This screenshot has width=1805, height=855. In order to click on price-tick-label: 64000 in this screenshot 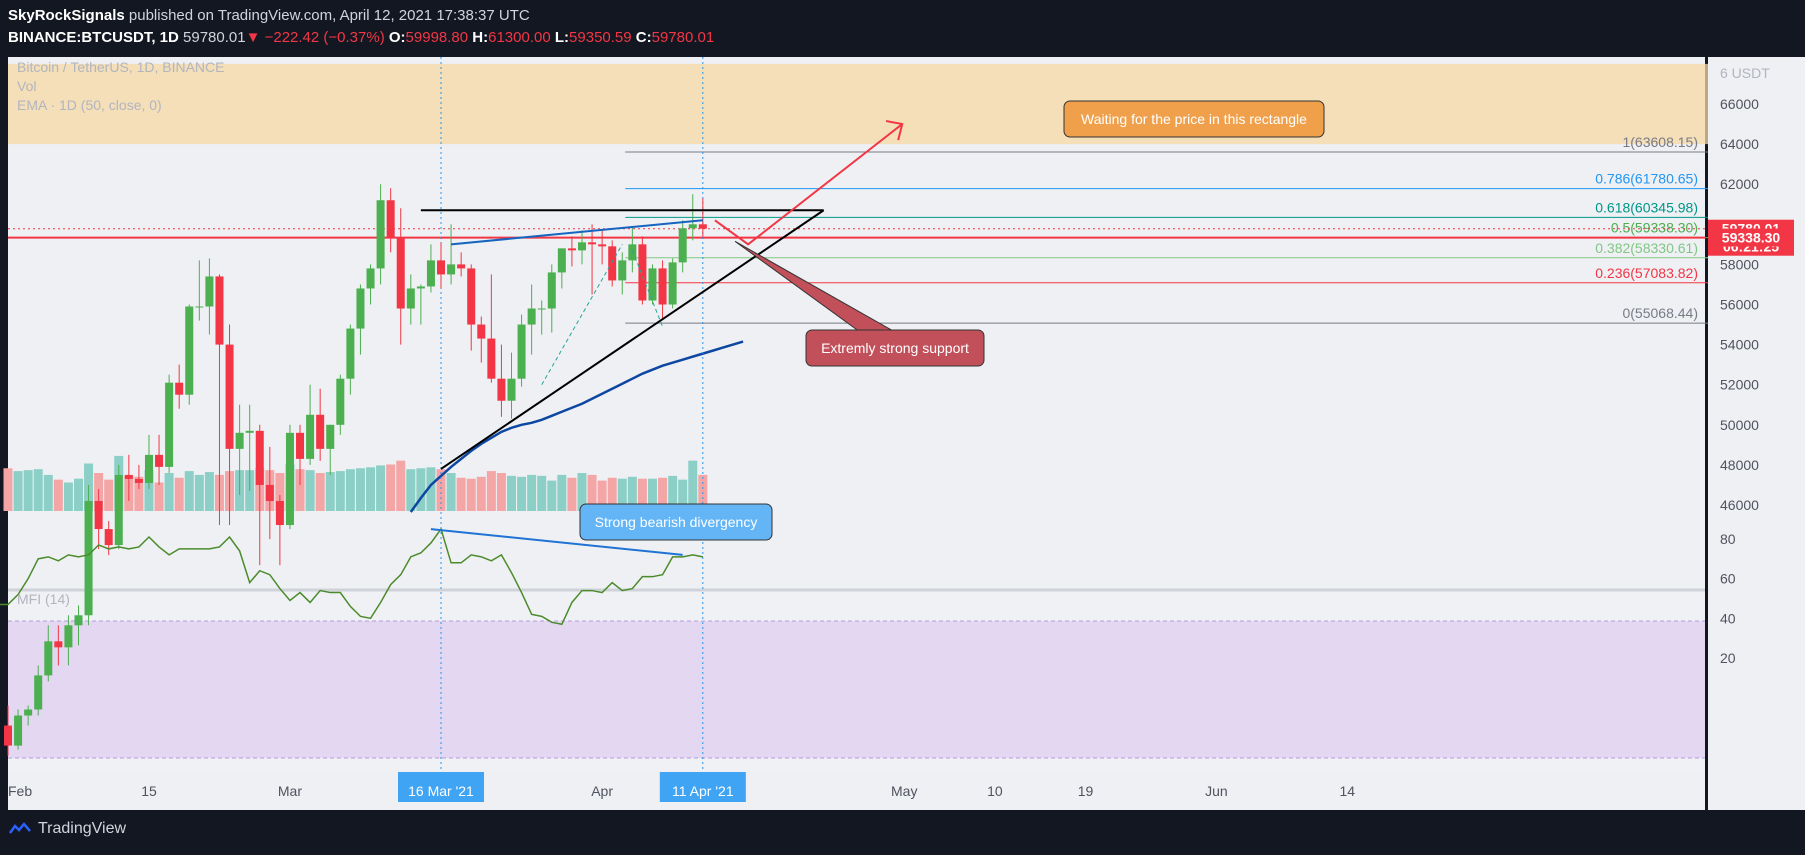, I will do `click(1739, 144)`.